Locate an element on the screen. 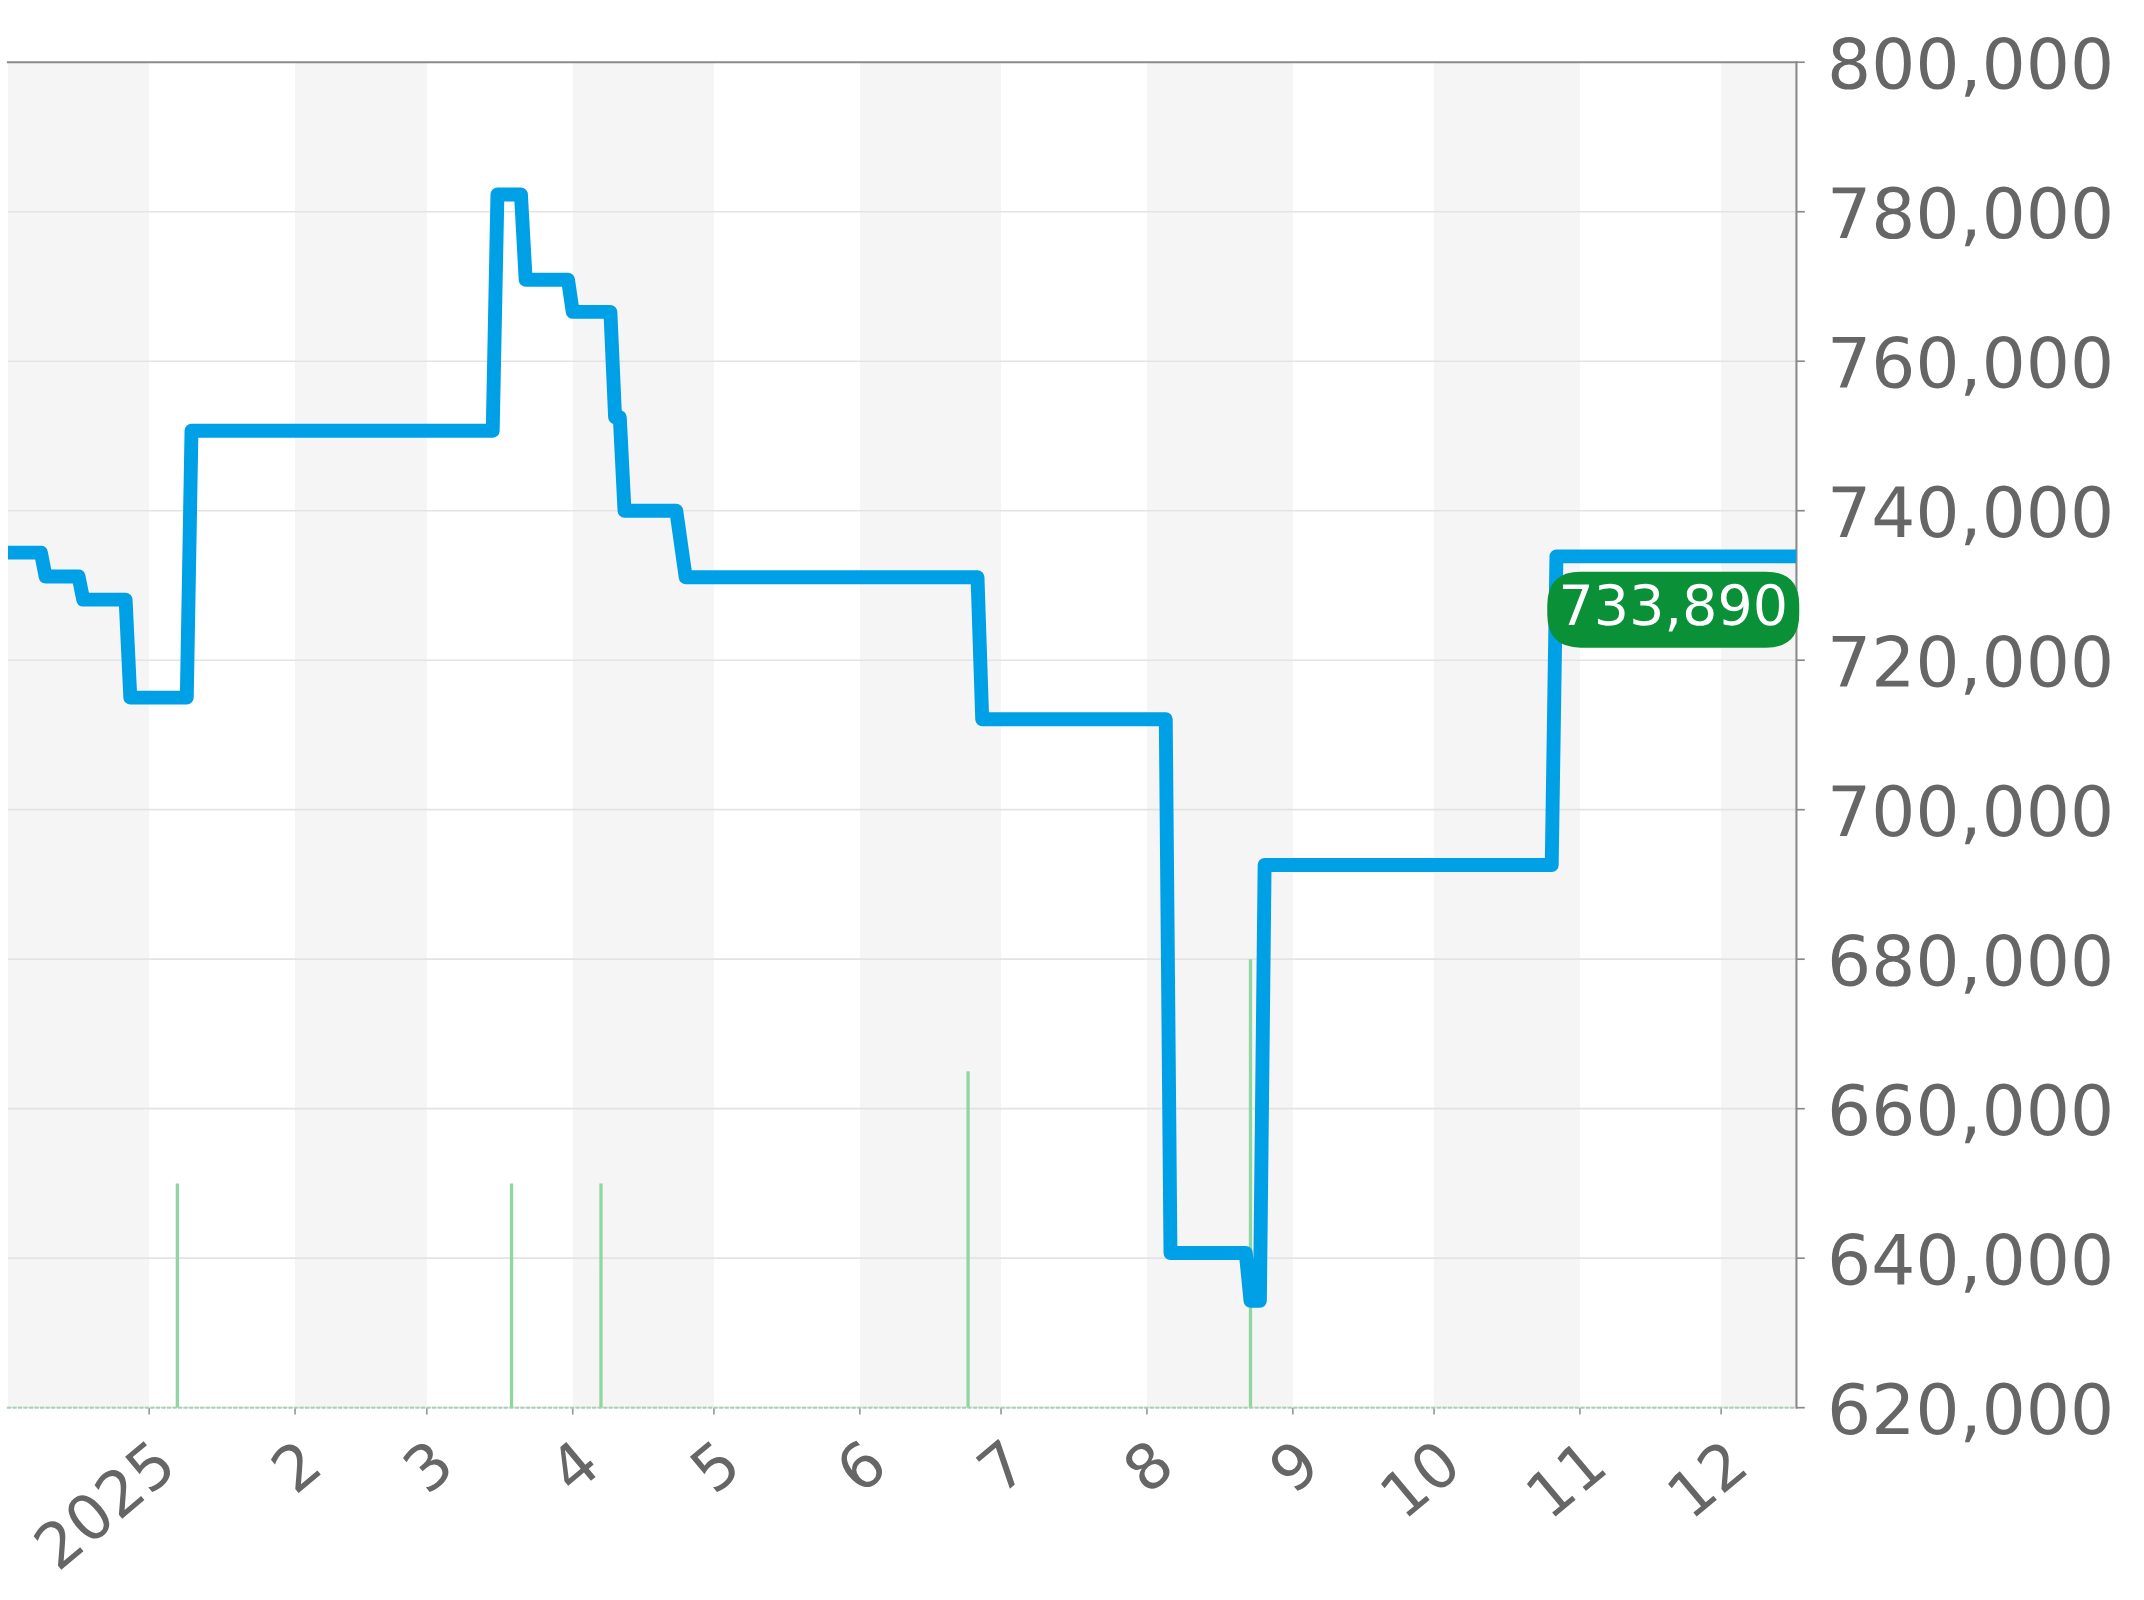  x-tick-label: 6 is located at coordinates (860, 1465).